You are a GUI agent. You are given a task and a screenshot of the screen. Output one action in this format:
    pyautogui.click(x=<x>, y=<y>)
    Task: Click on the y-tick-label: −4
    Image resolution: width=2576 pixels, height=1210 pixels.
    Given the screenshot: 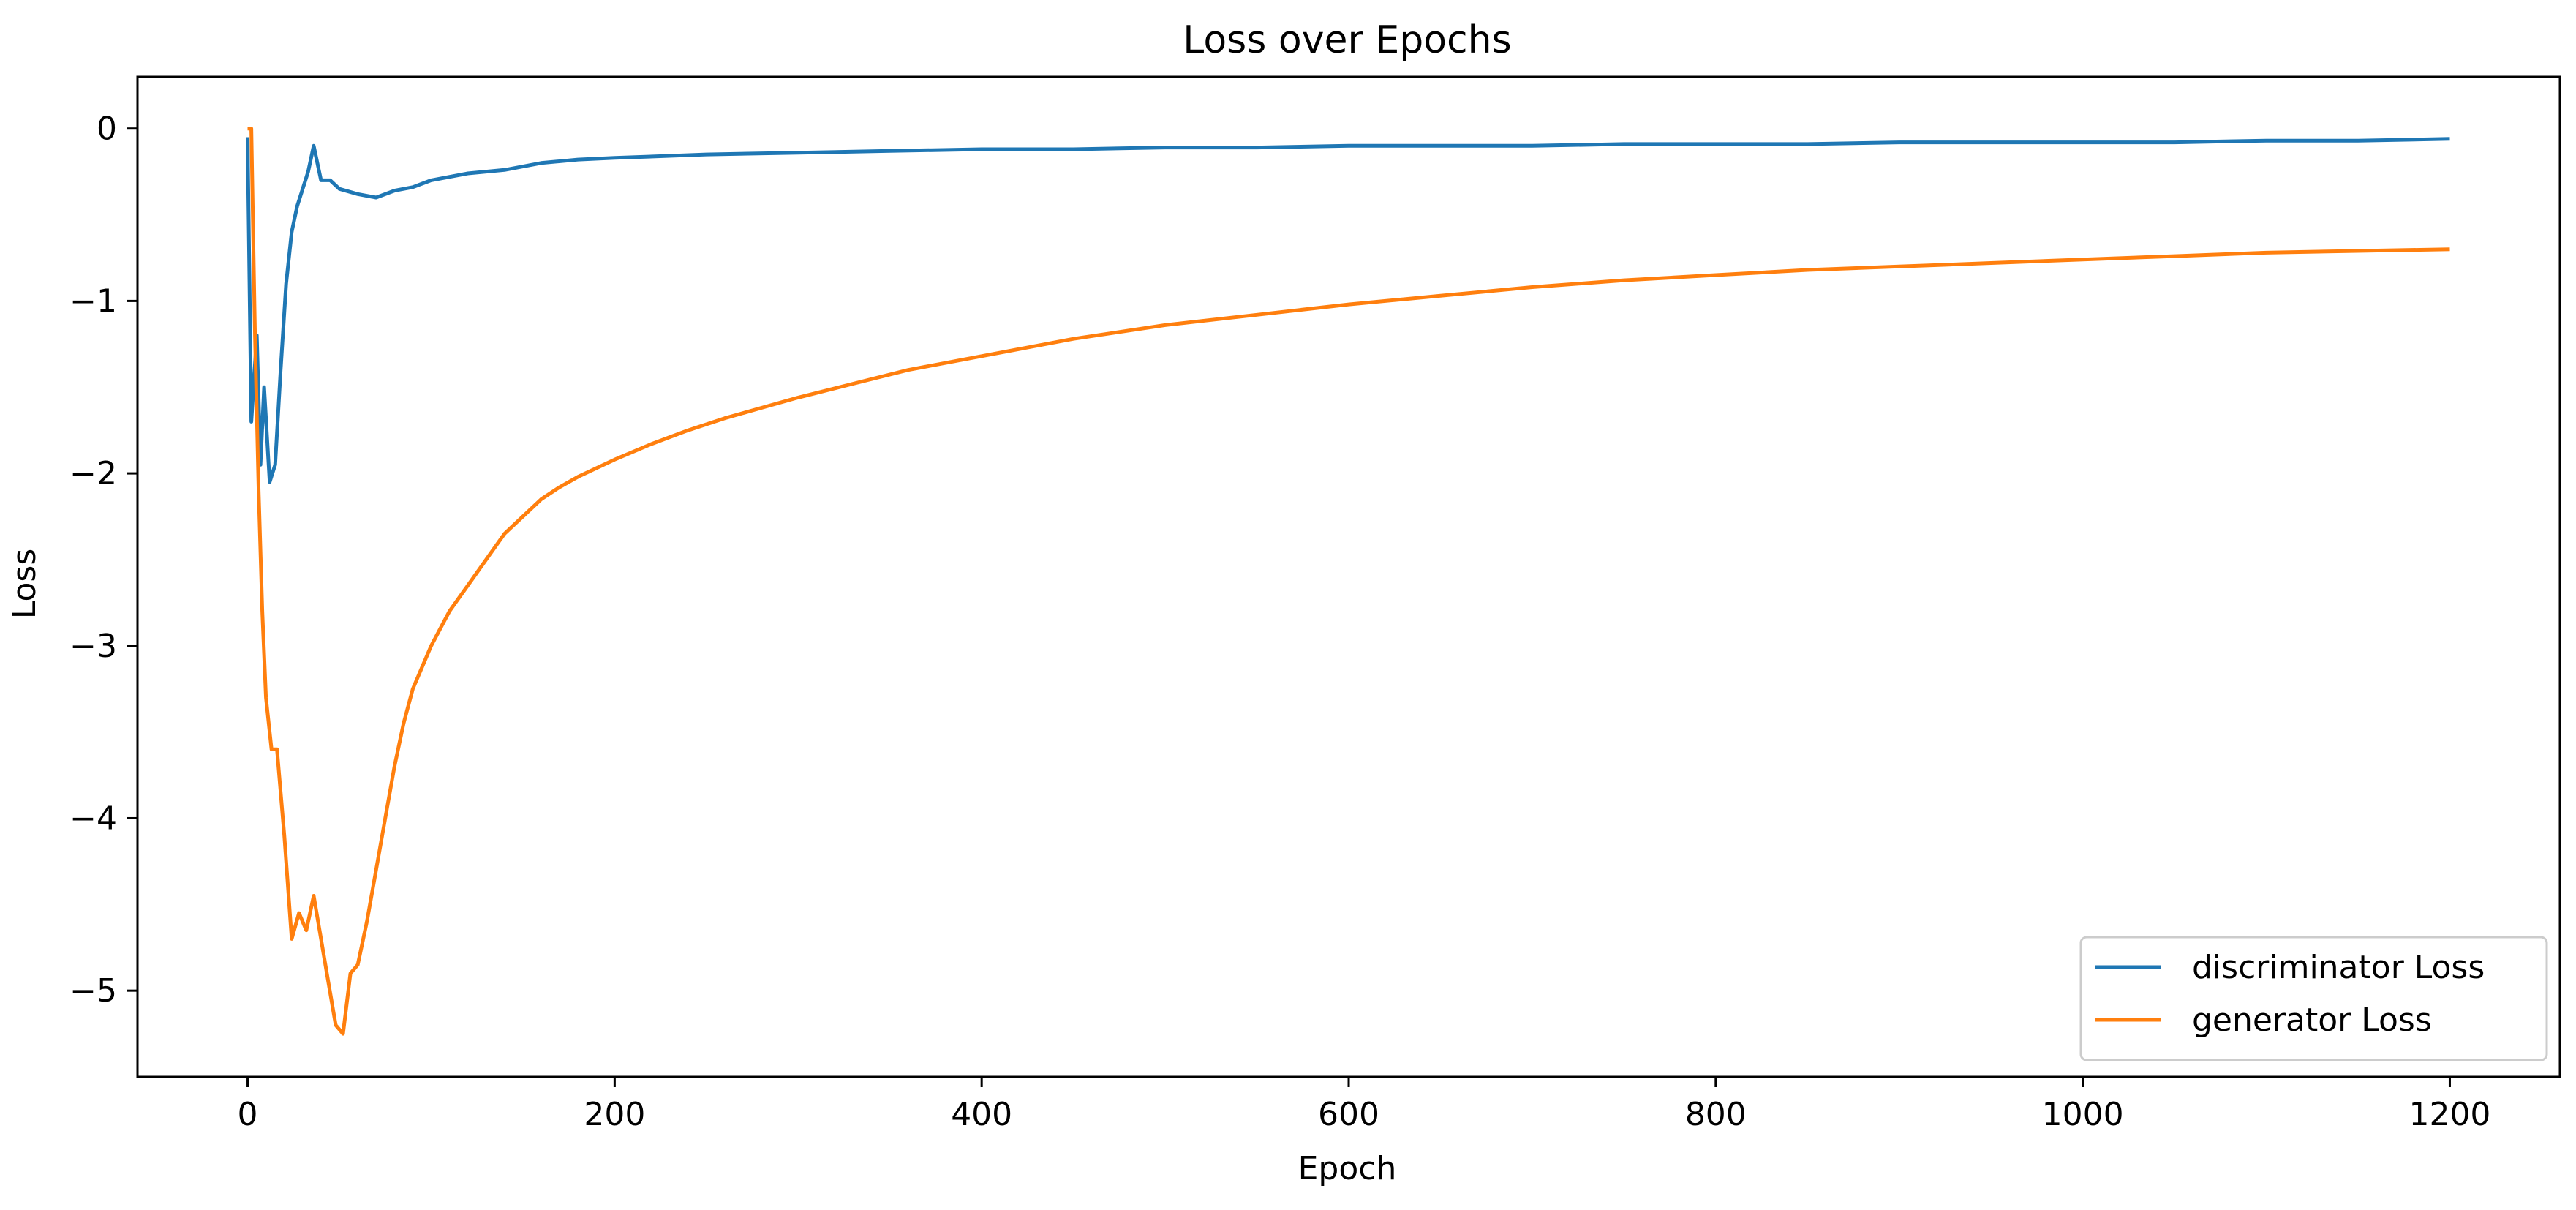 What is the action you would take?
    pyautogui.click(x=93, y=819)
    